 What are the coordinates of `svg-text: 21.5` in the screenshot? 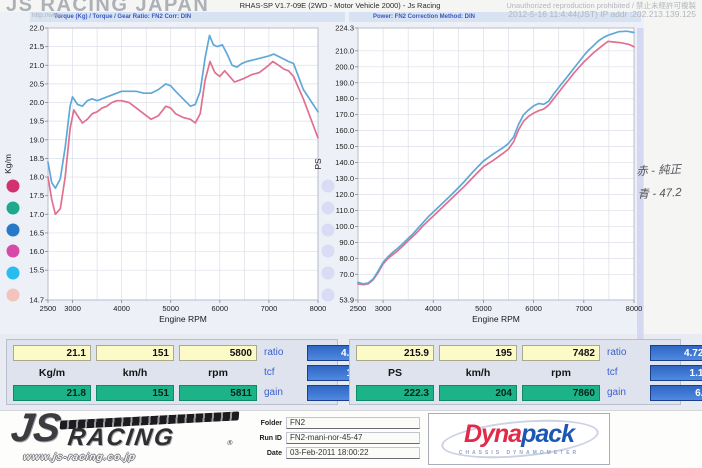 It's located at (36, 46).